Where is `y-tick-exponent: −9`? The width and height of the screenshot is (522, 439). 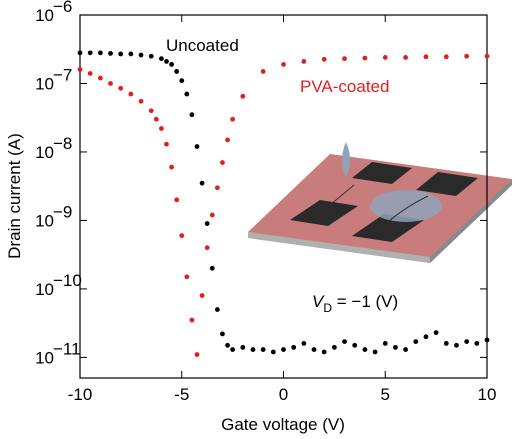 y-tick-exponent: −9 is located at coordinates (62, 211).